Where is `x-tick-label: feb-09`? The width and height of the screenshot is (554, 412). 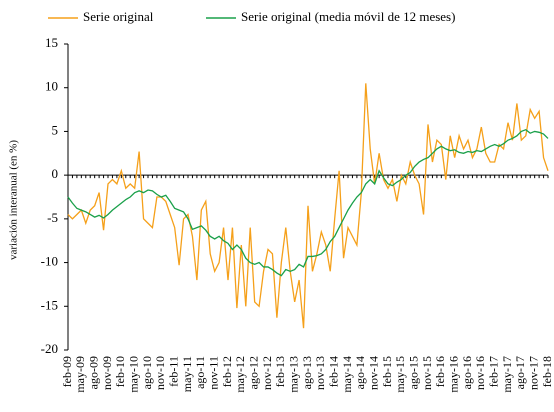
x-tick-label: feb-09 is located at coordinates (67, 371).